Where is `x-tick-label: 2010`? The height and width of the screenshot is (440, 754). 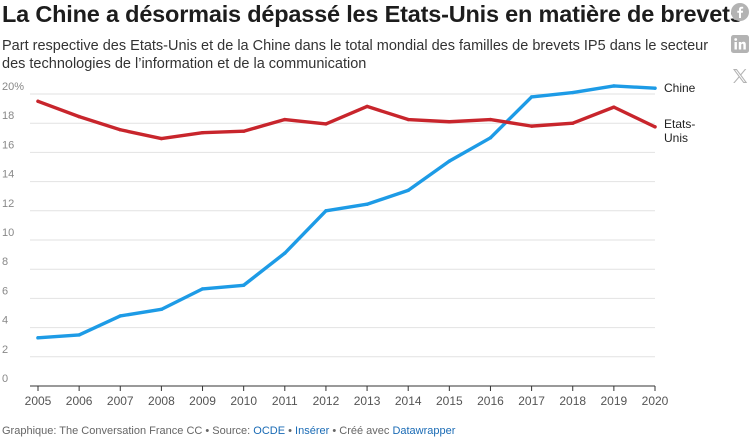
x-tick-label: 2010 is located at coordinates (243, 401).